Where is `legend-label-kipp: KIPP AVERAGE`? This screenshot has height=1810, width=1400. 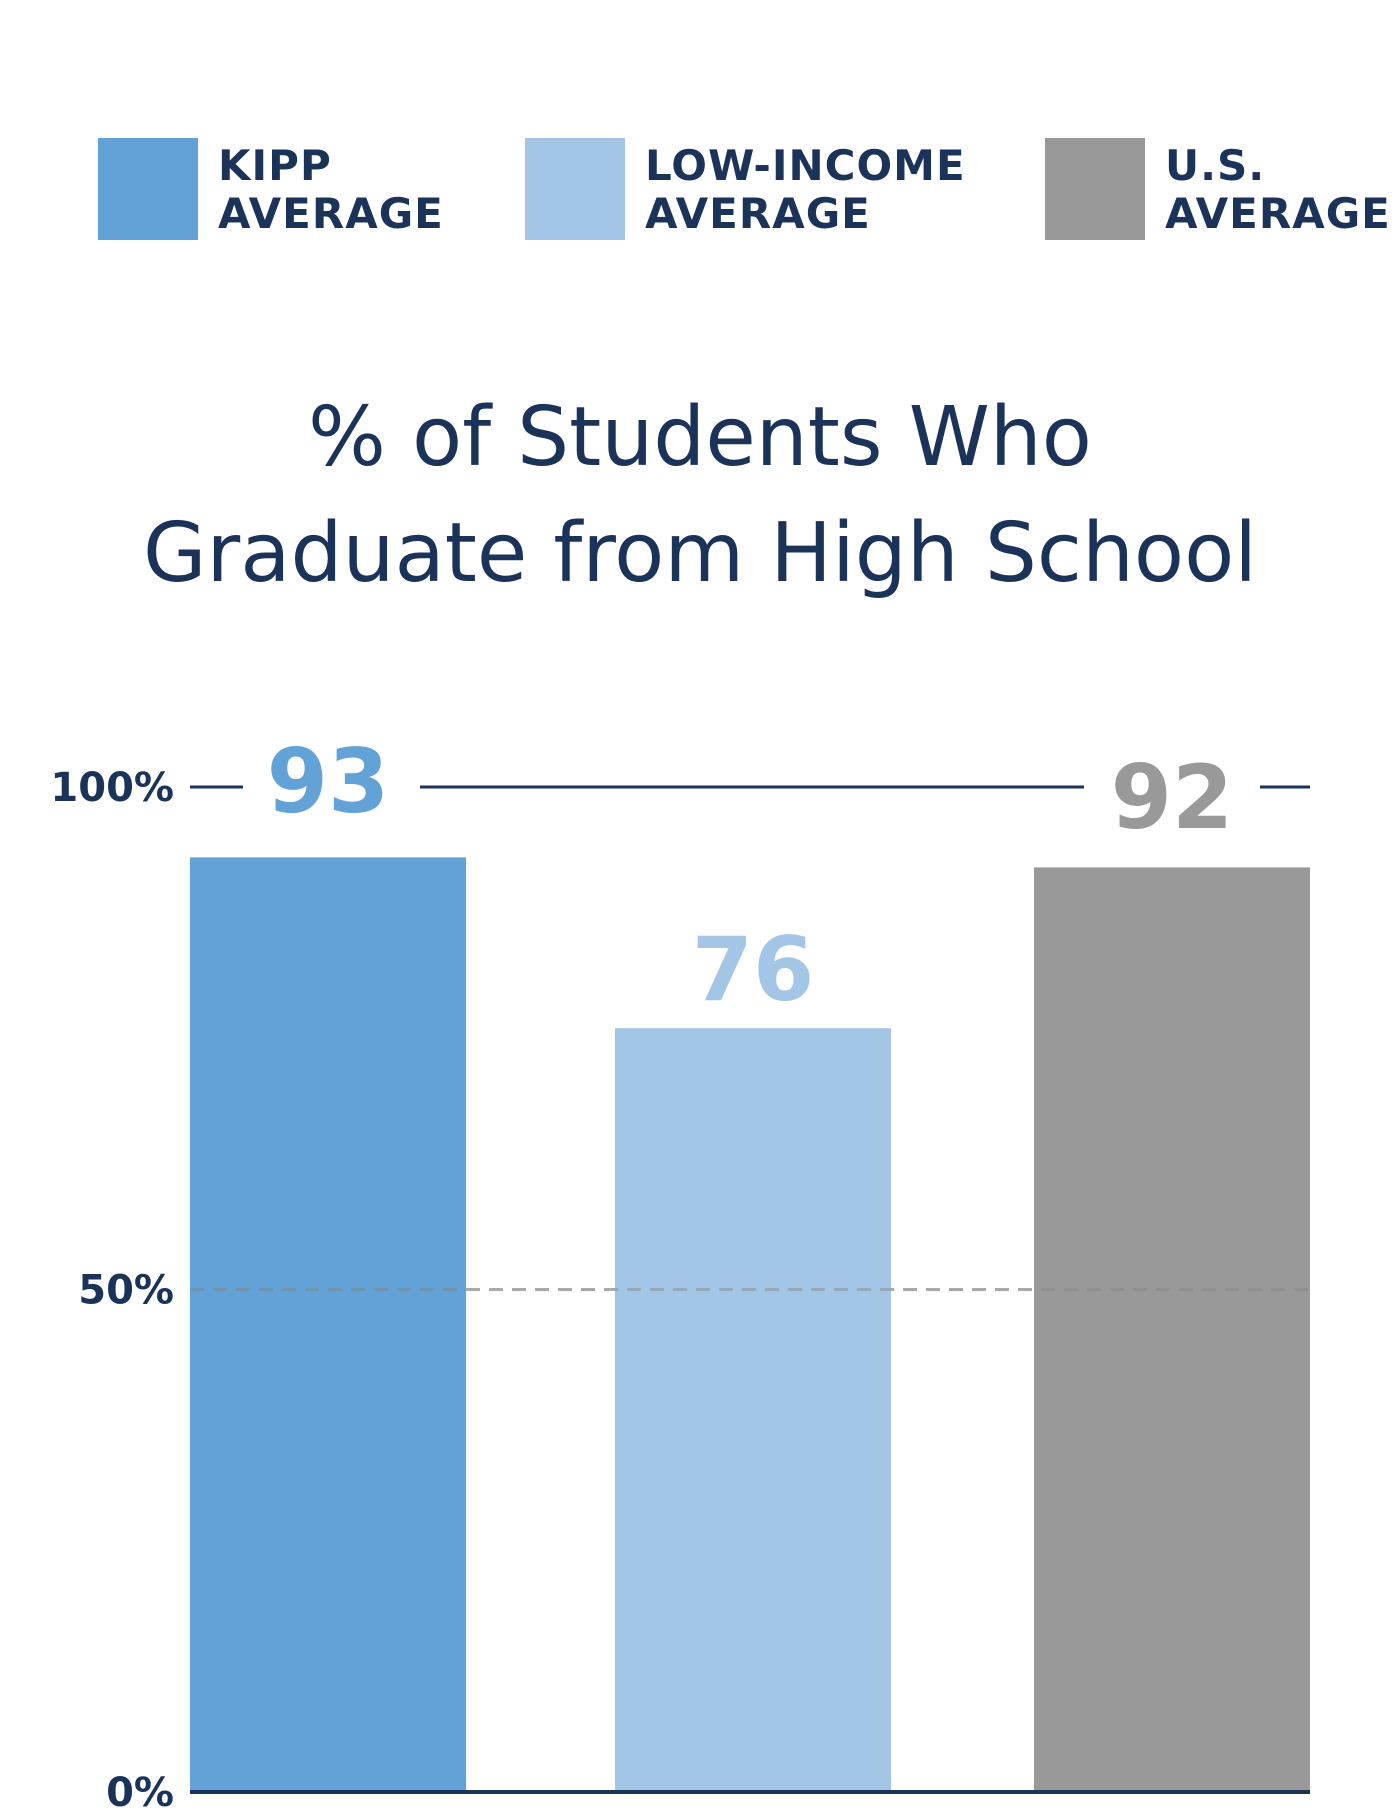 legend-label-kipp: KIPP AVERAGE is located at coordinates (331, 190).